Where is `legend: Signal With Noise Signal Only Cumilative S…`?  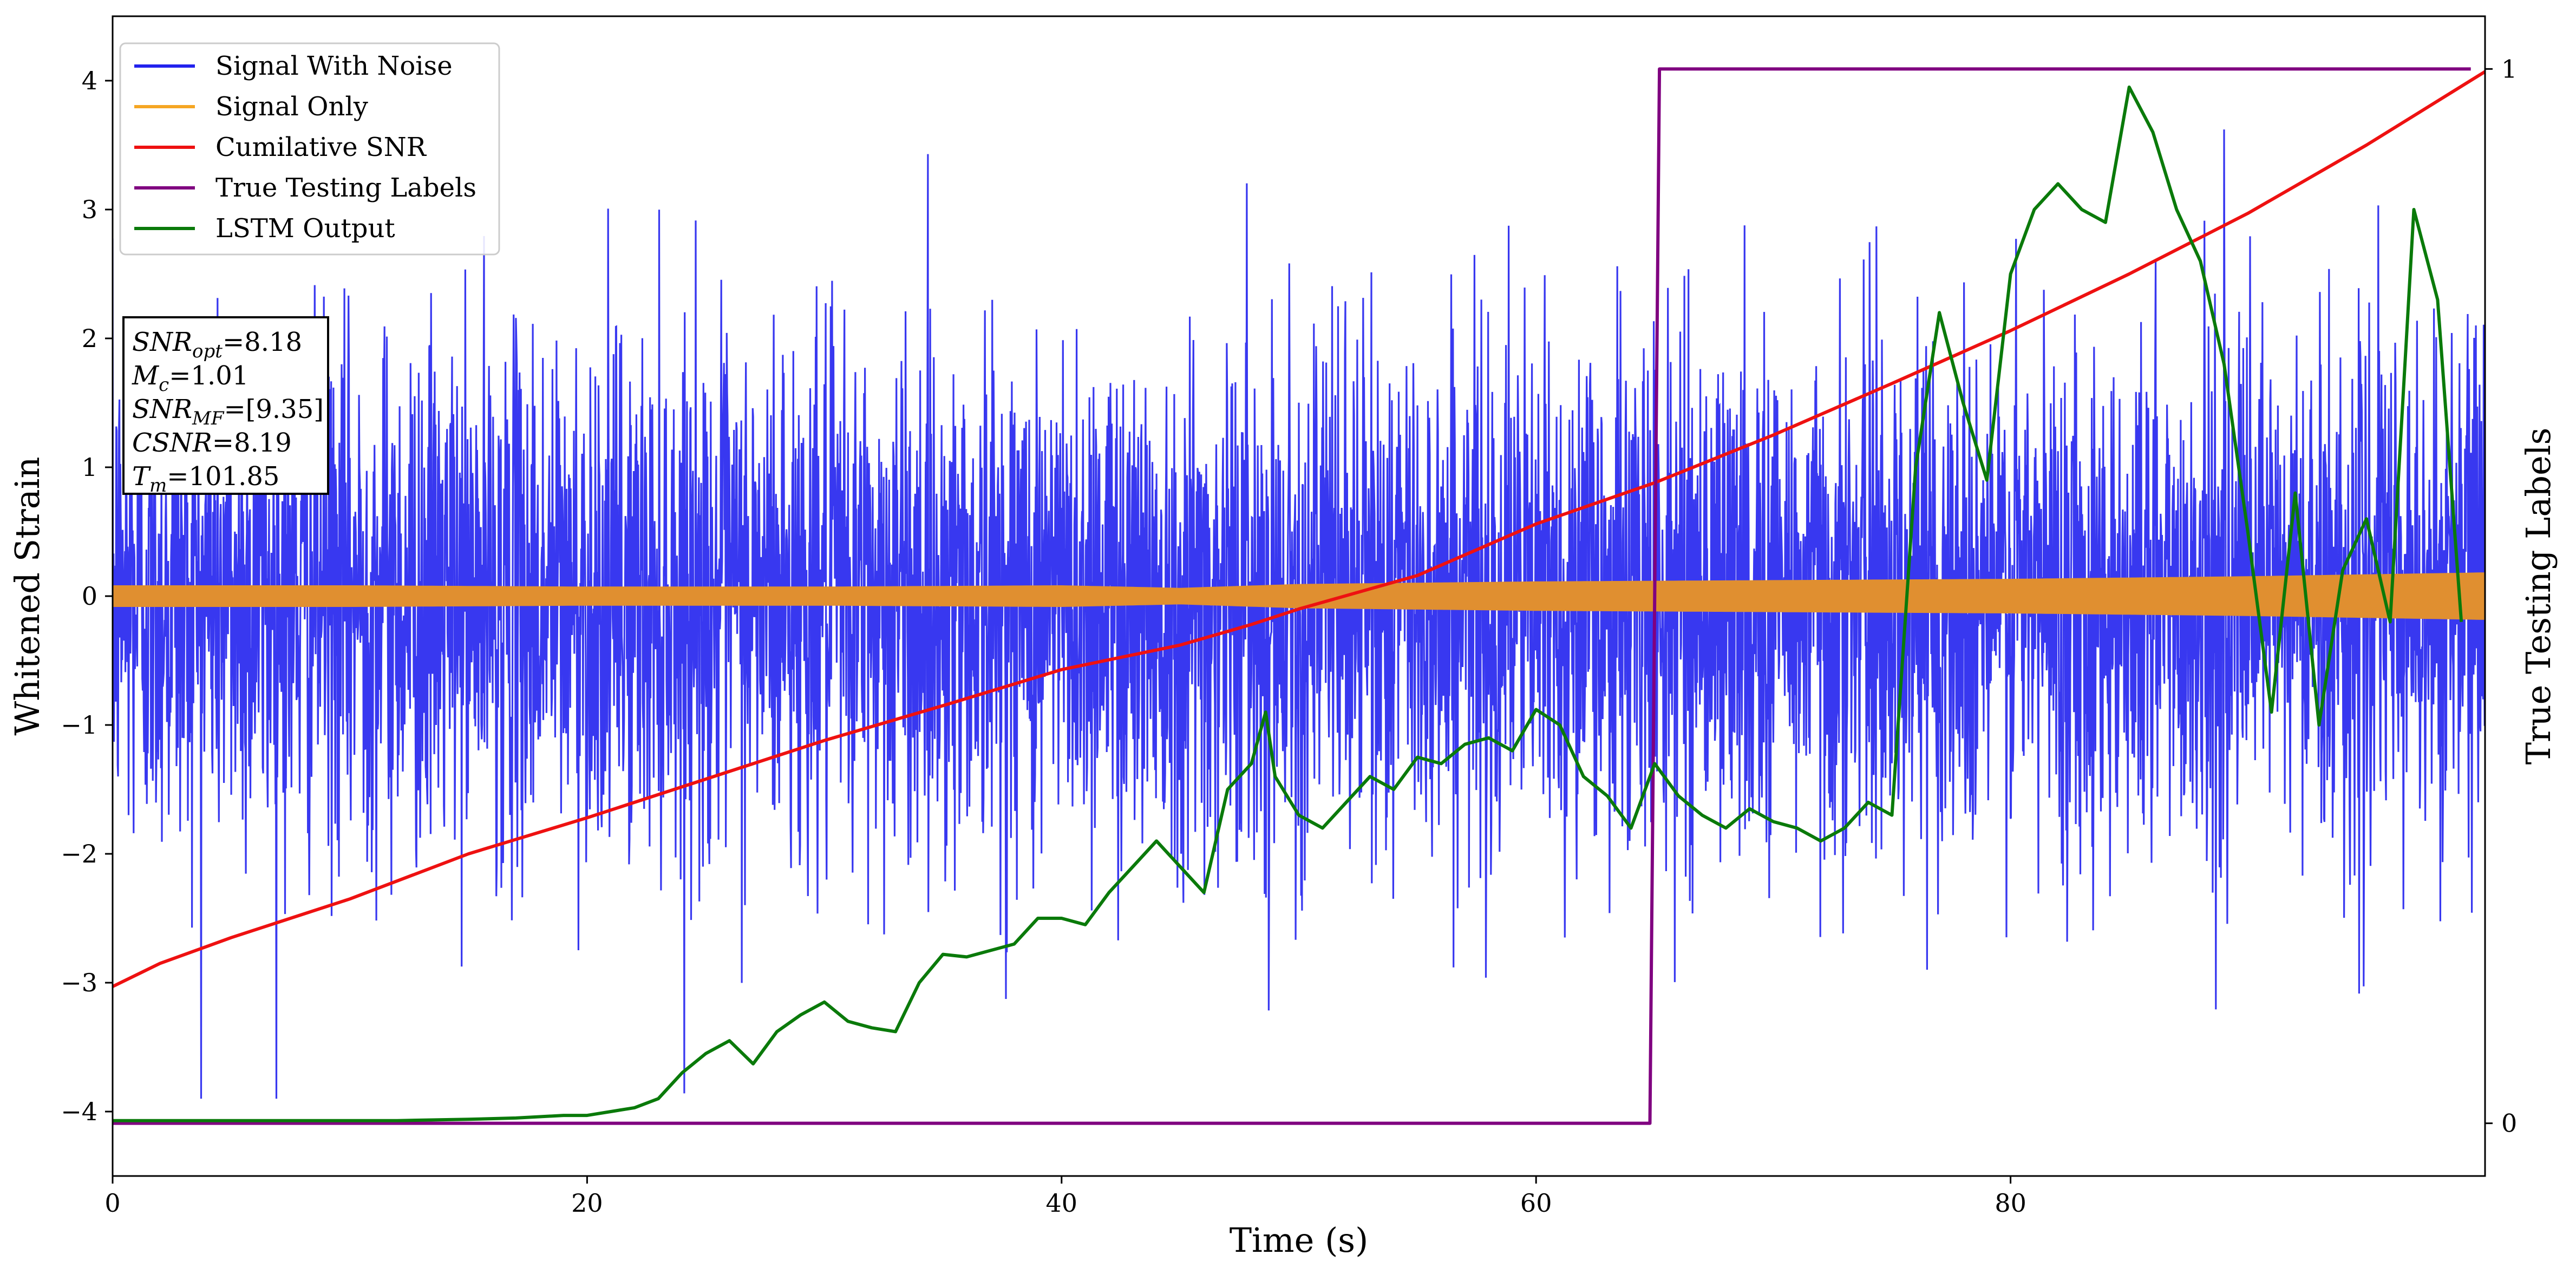 legend: Signal With Noise Signal Only Cumilative S… is located at coordinates (309, 149).